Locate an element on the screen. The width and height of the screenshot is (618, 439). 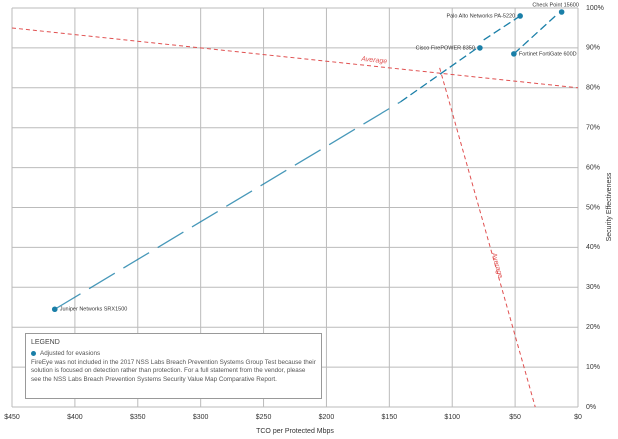
x-tick-label: $400 is located at coordinates (75, 417).